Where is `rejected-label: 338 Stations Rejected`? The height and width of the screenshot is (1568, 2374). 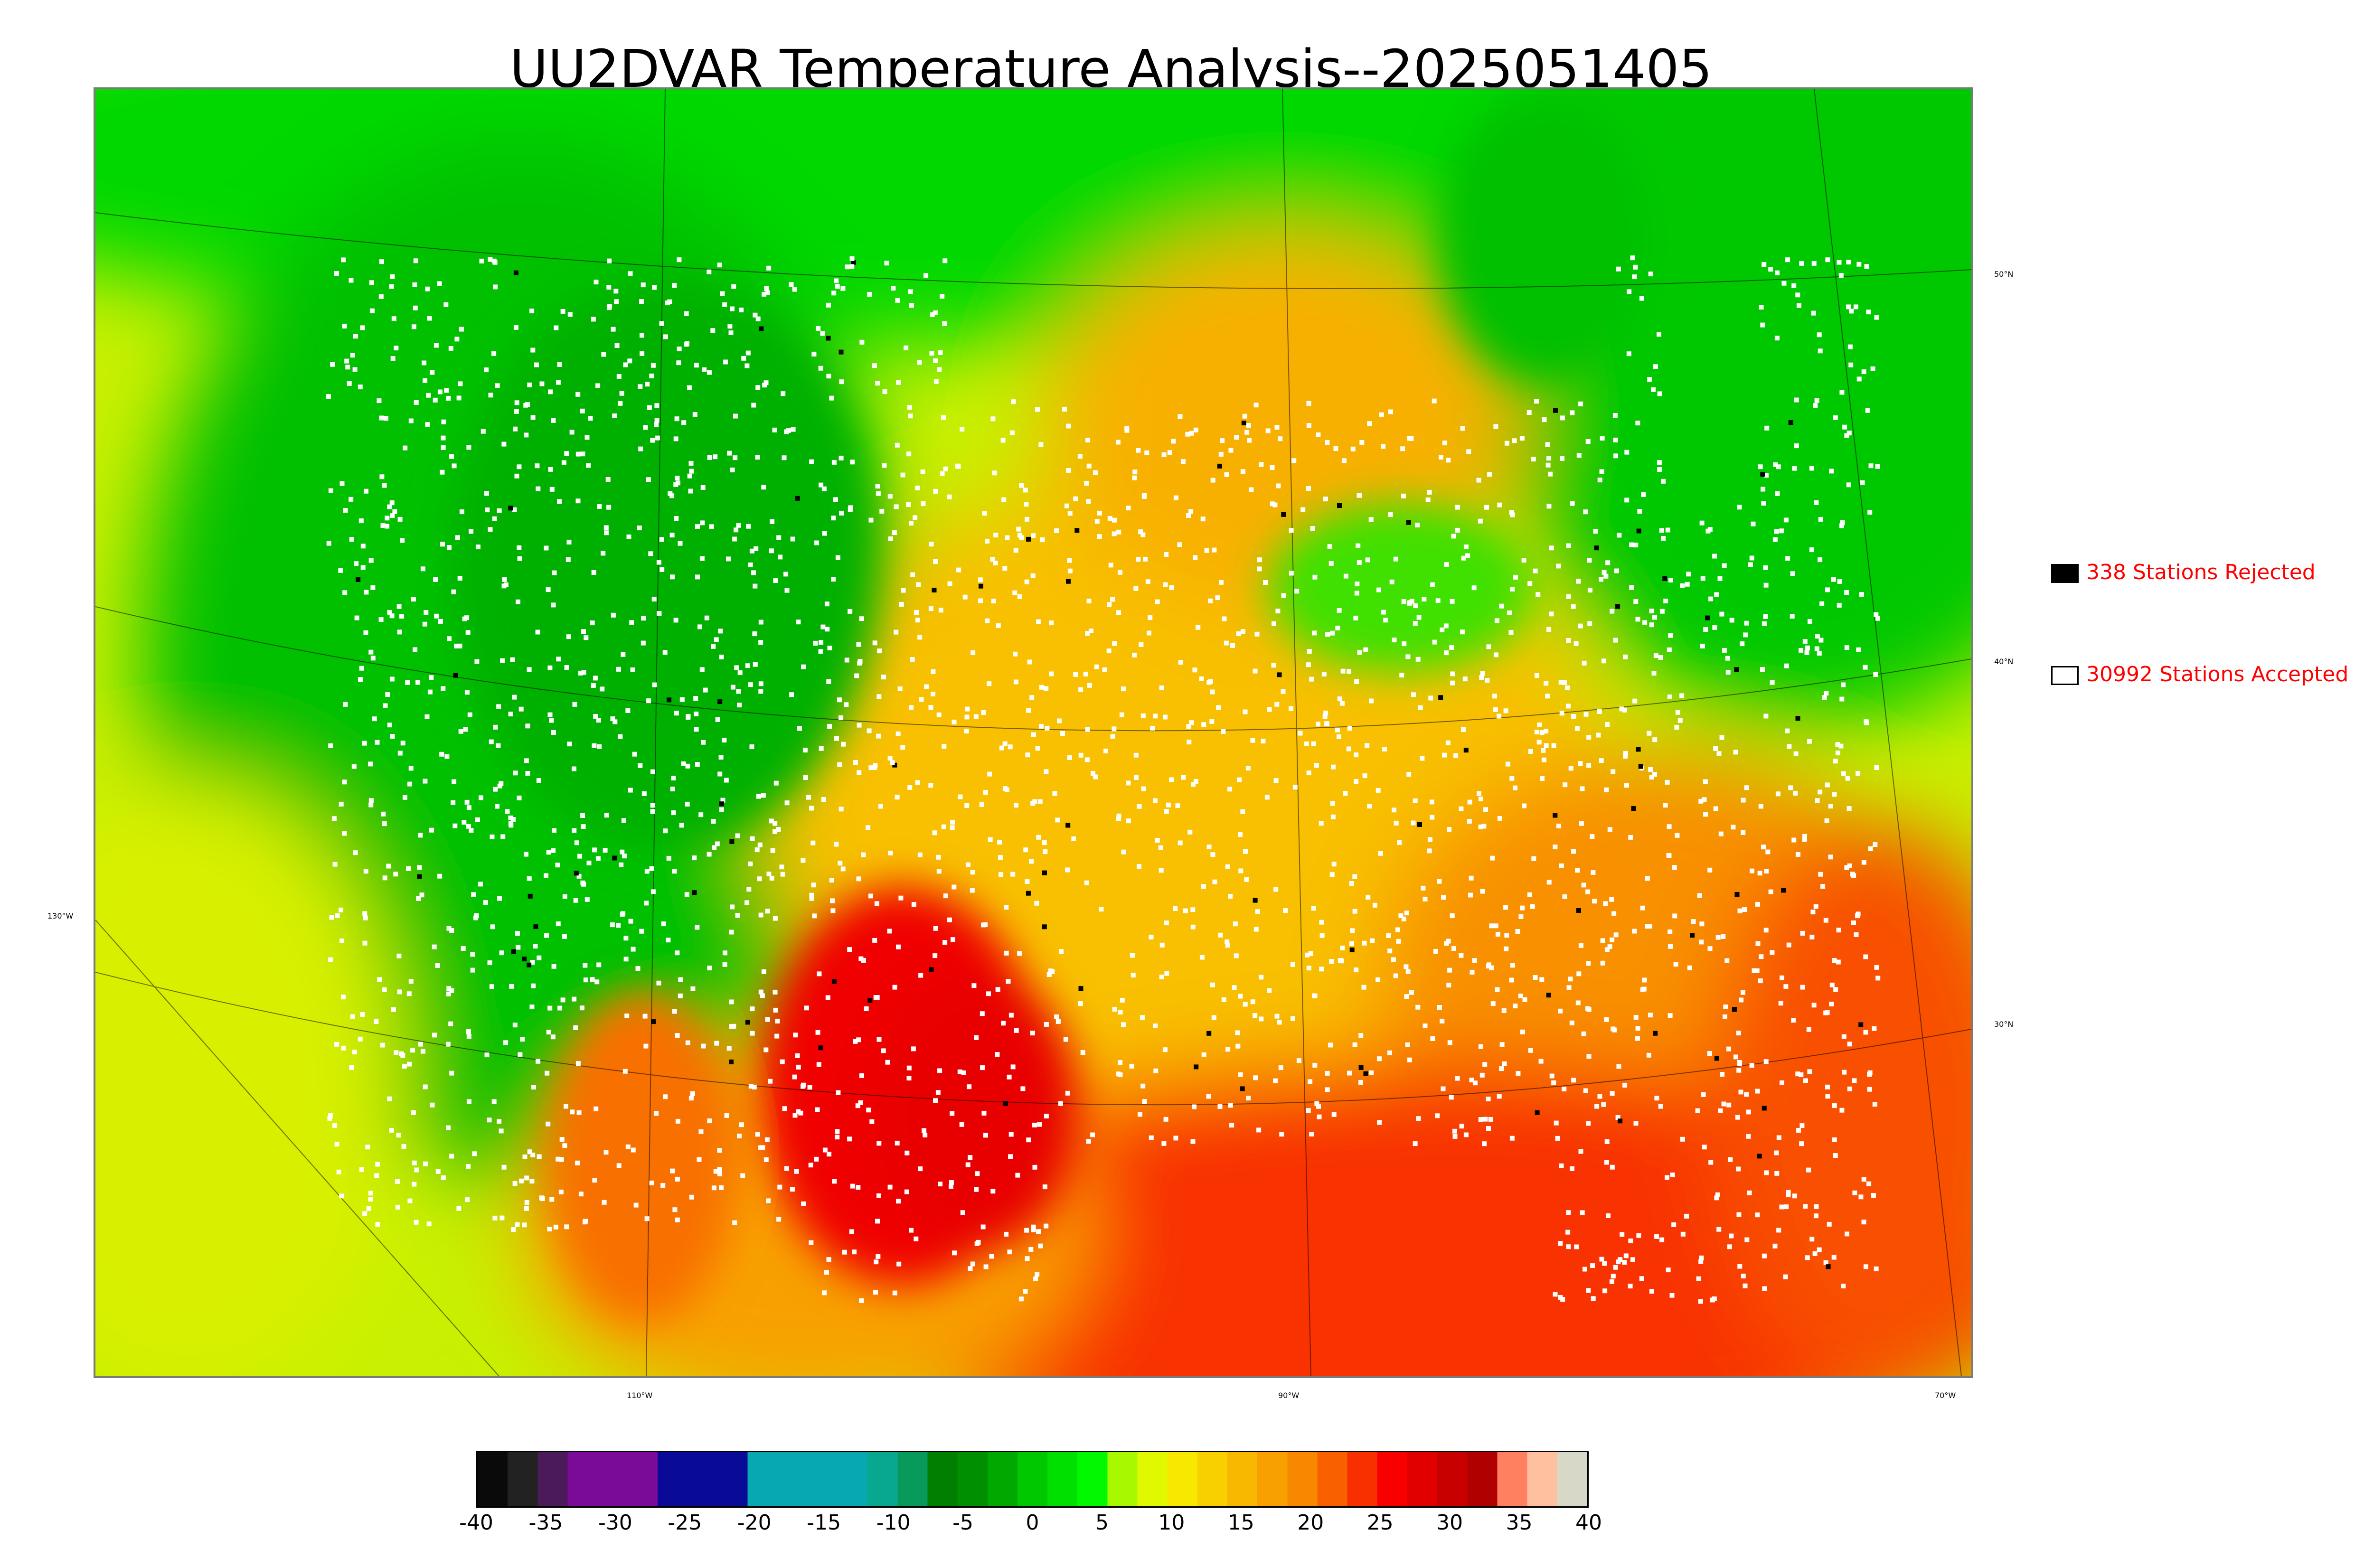
rejected-label: 338 Stations Rejected is located at coordinates (2201, 572).